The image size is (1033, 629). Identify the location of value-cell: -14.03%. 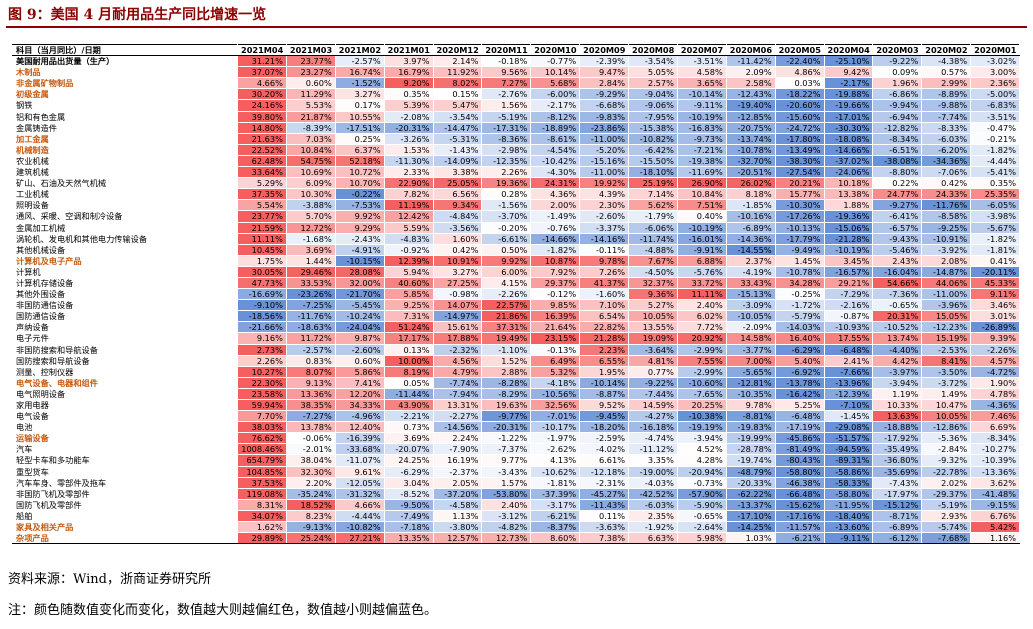
(799, 327).